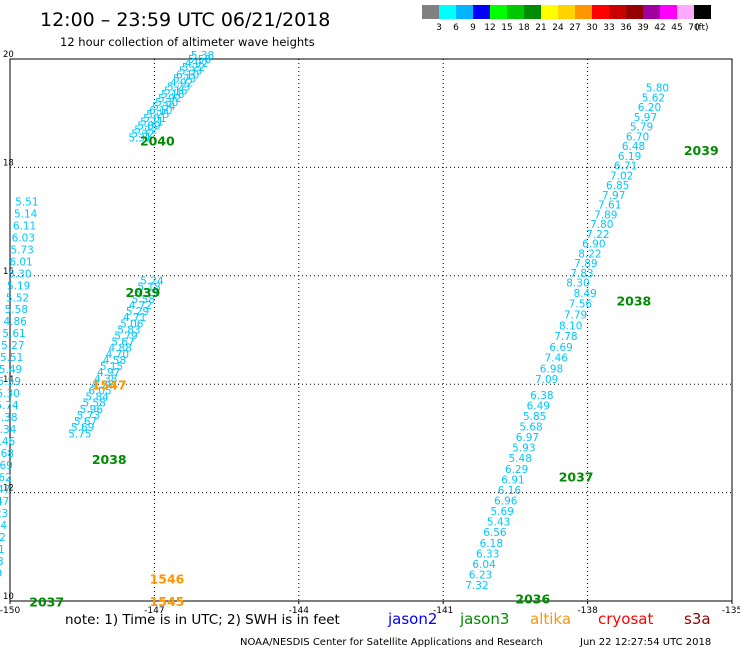 The width and height of the screenshot is (740, 650). I want to click on wave-height-value: 6.29, so click(516, 470).